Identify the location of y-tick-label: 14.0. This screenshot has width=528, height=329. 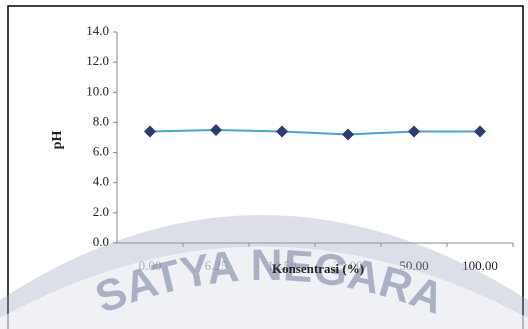
(97, 30).